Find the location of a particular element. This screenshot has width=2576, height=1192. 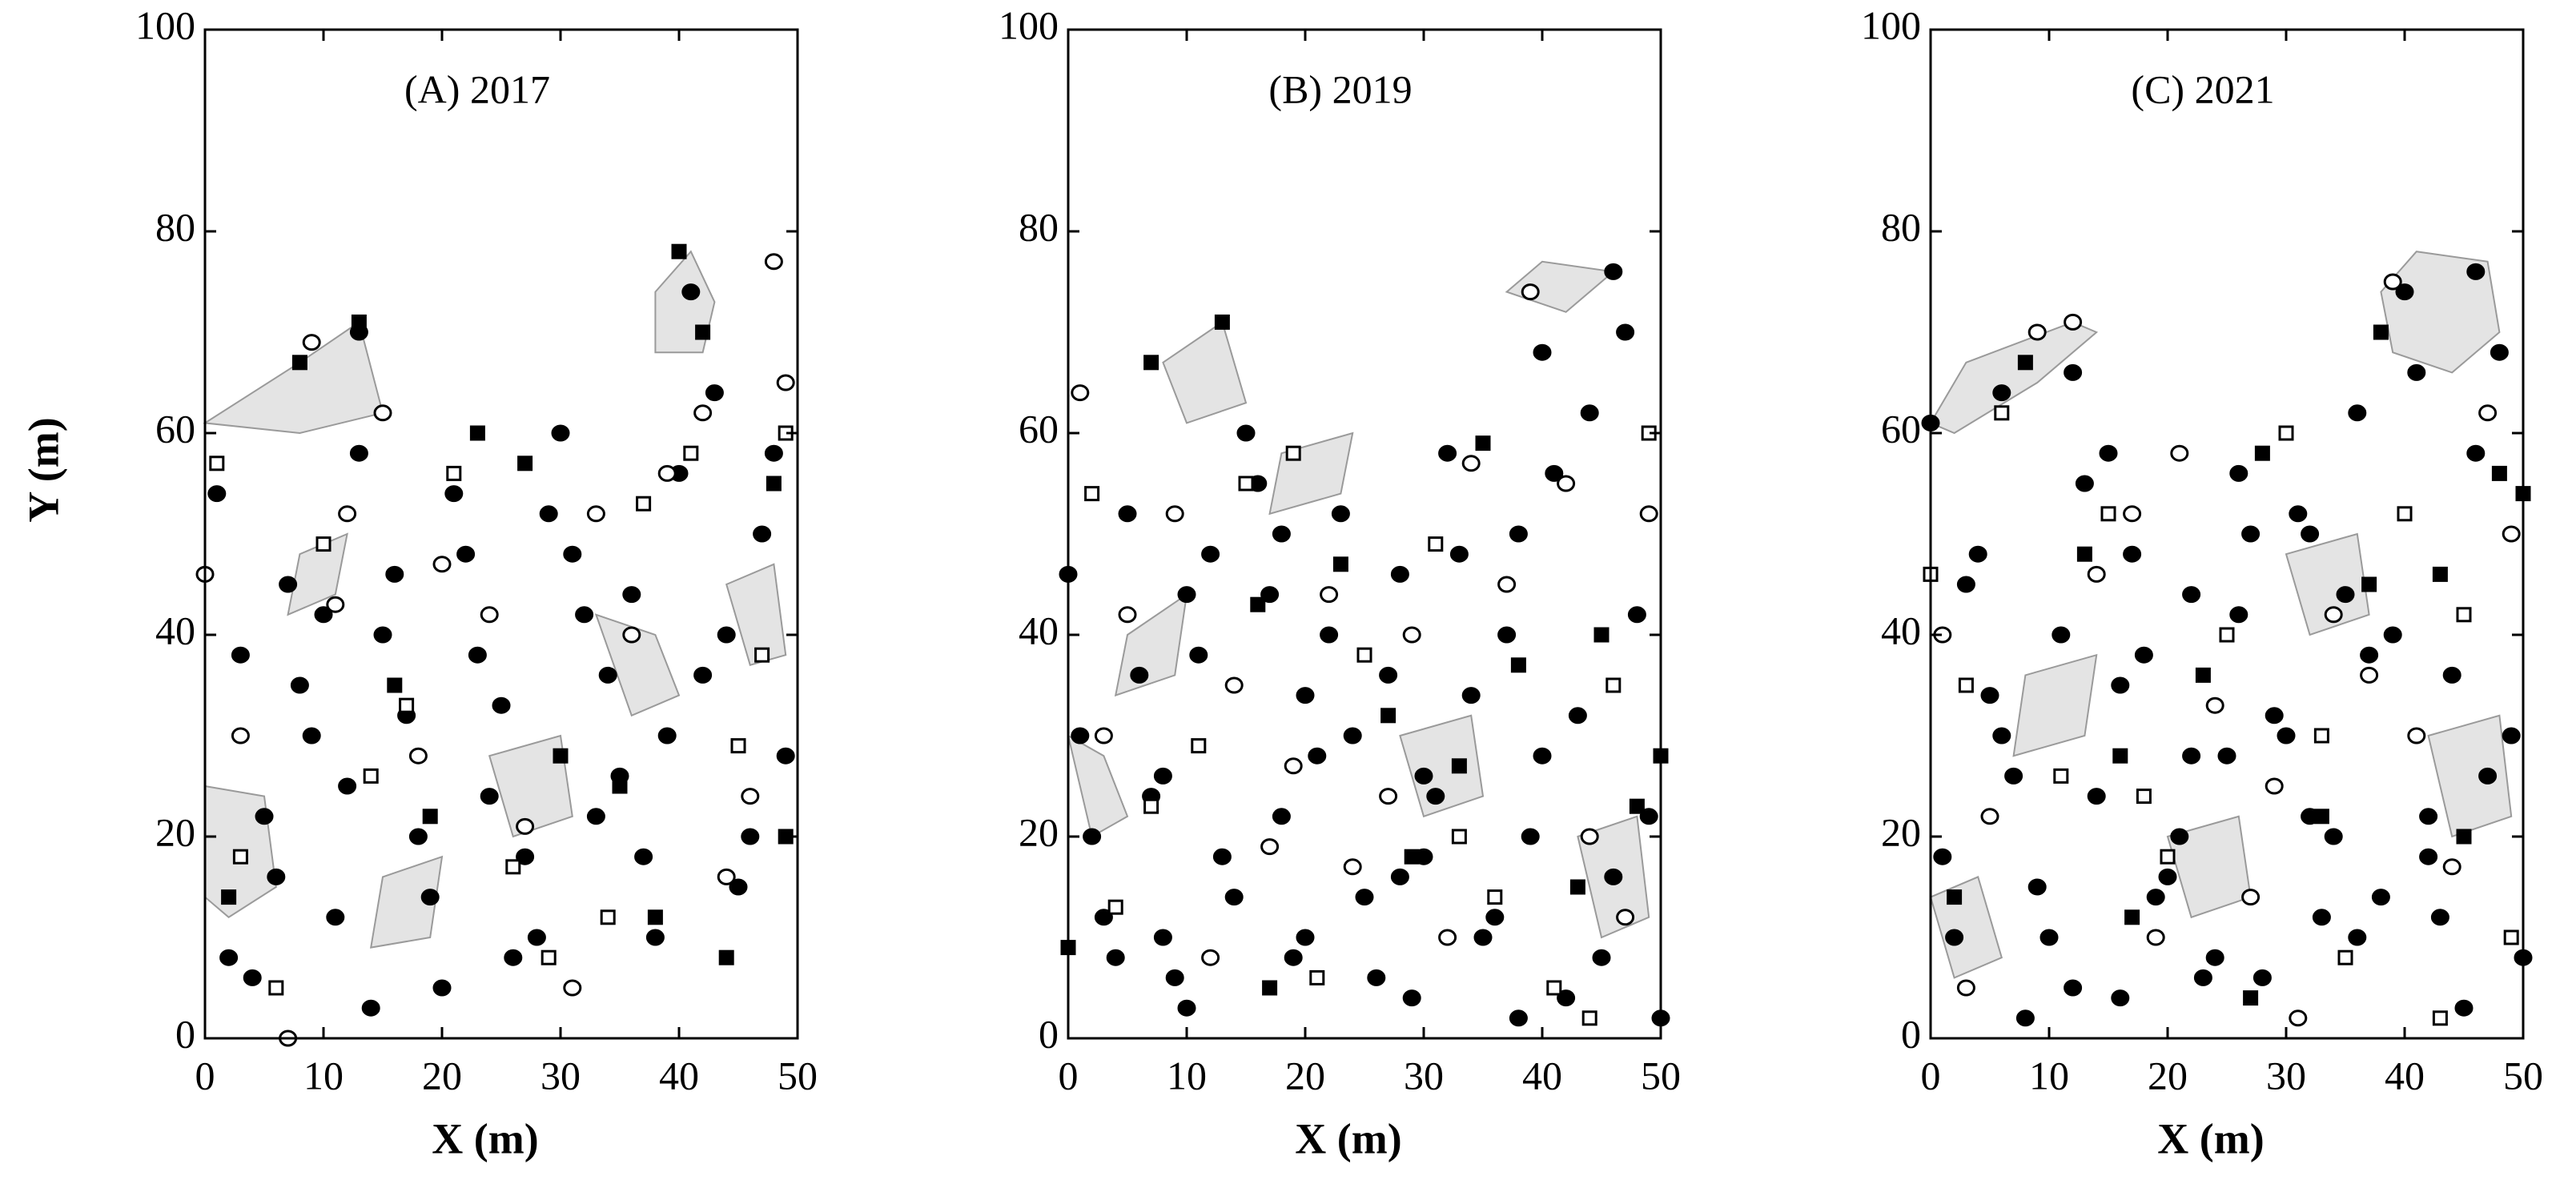

x-axis-label: X (m) is located at coordinates (485, 1138).